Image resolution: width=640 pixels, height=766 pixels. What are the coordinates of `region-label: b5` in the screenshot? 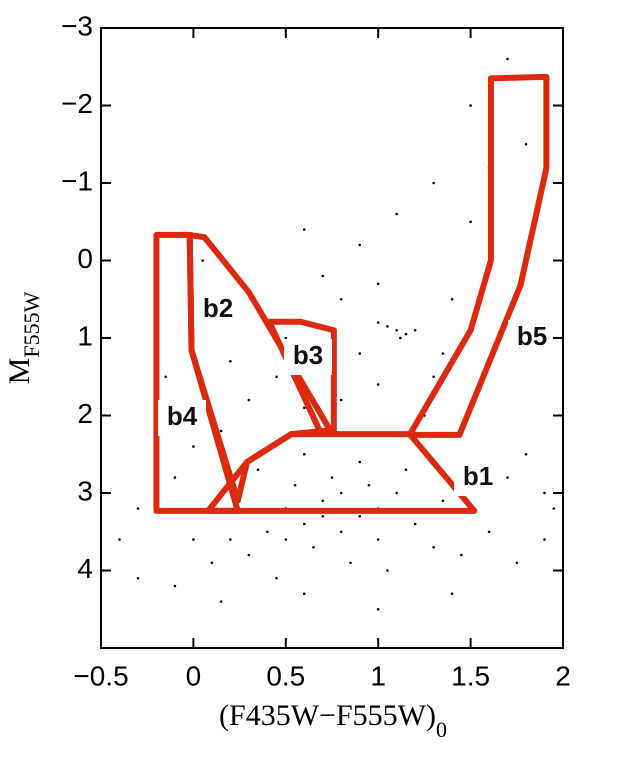 It's located at (532, 336).